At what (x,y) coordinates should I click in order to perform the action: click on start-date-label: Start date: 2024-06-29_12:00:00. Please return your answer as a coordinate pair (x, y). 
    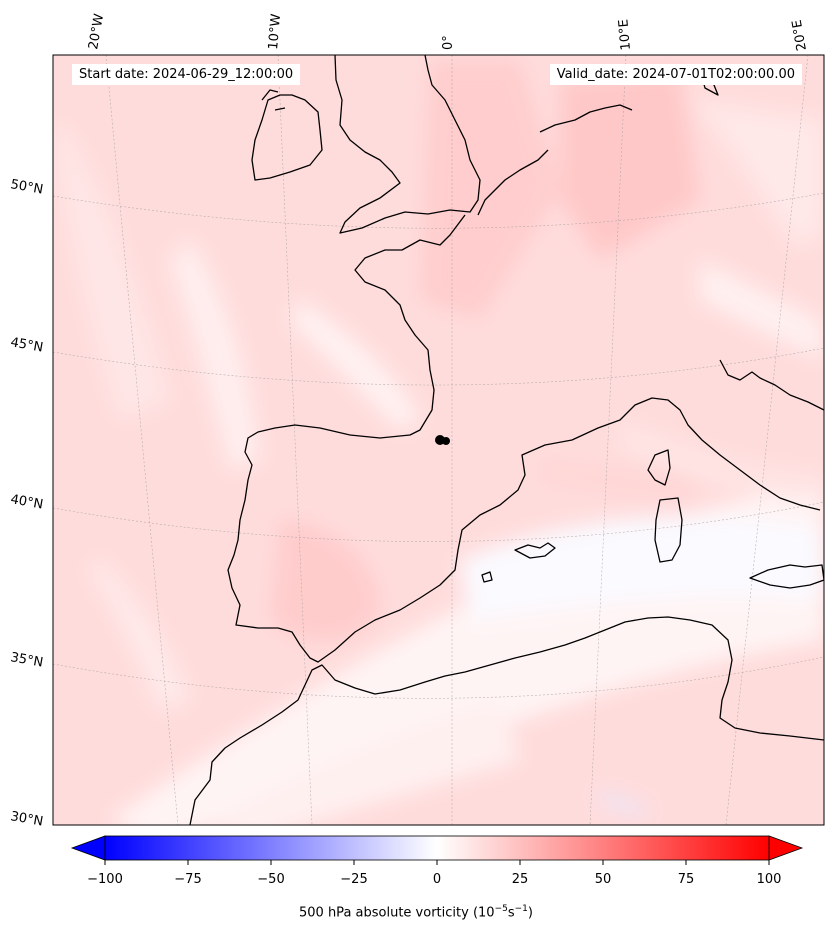
    Looking at the image, I should click on (186, 74).